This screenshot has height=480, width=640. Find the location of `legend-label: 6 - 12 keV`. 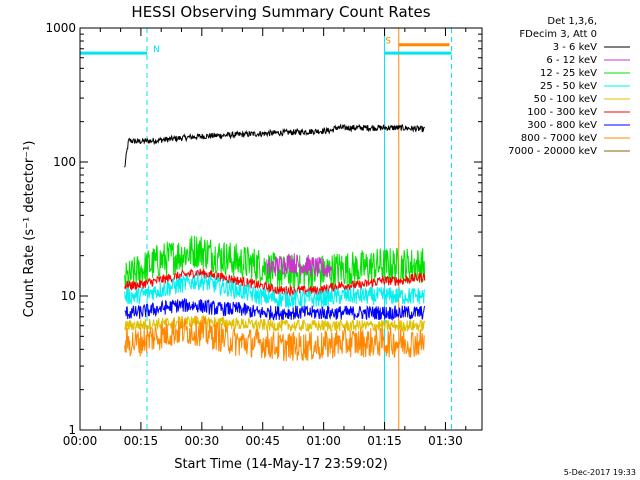

legend-label: 6 - 12 keV is located at coordinates (571, 60).